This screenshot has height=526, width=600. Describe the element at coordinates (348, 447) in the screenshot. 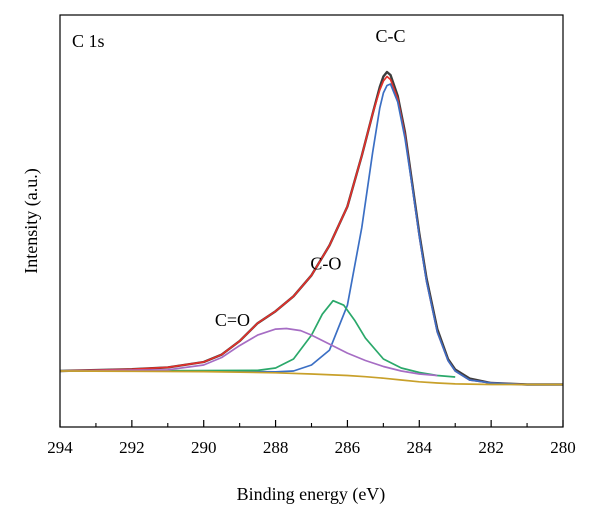

I see `x-tick-label-286: 286` at that location.